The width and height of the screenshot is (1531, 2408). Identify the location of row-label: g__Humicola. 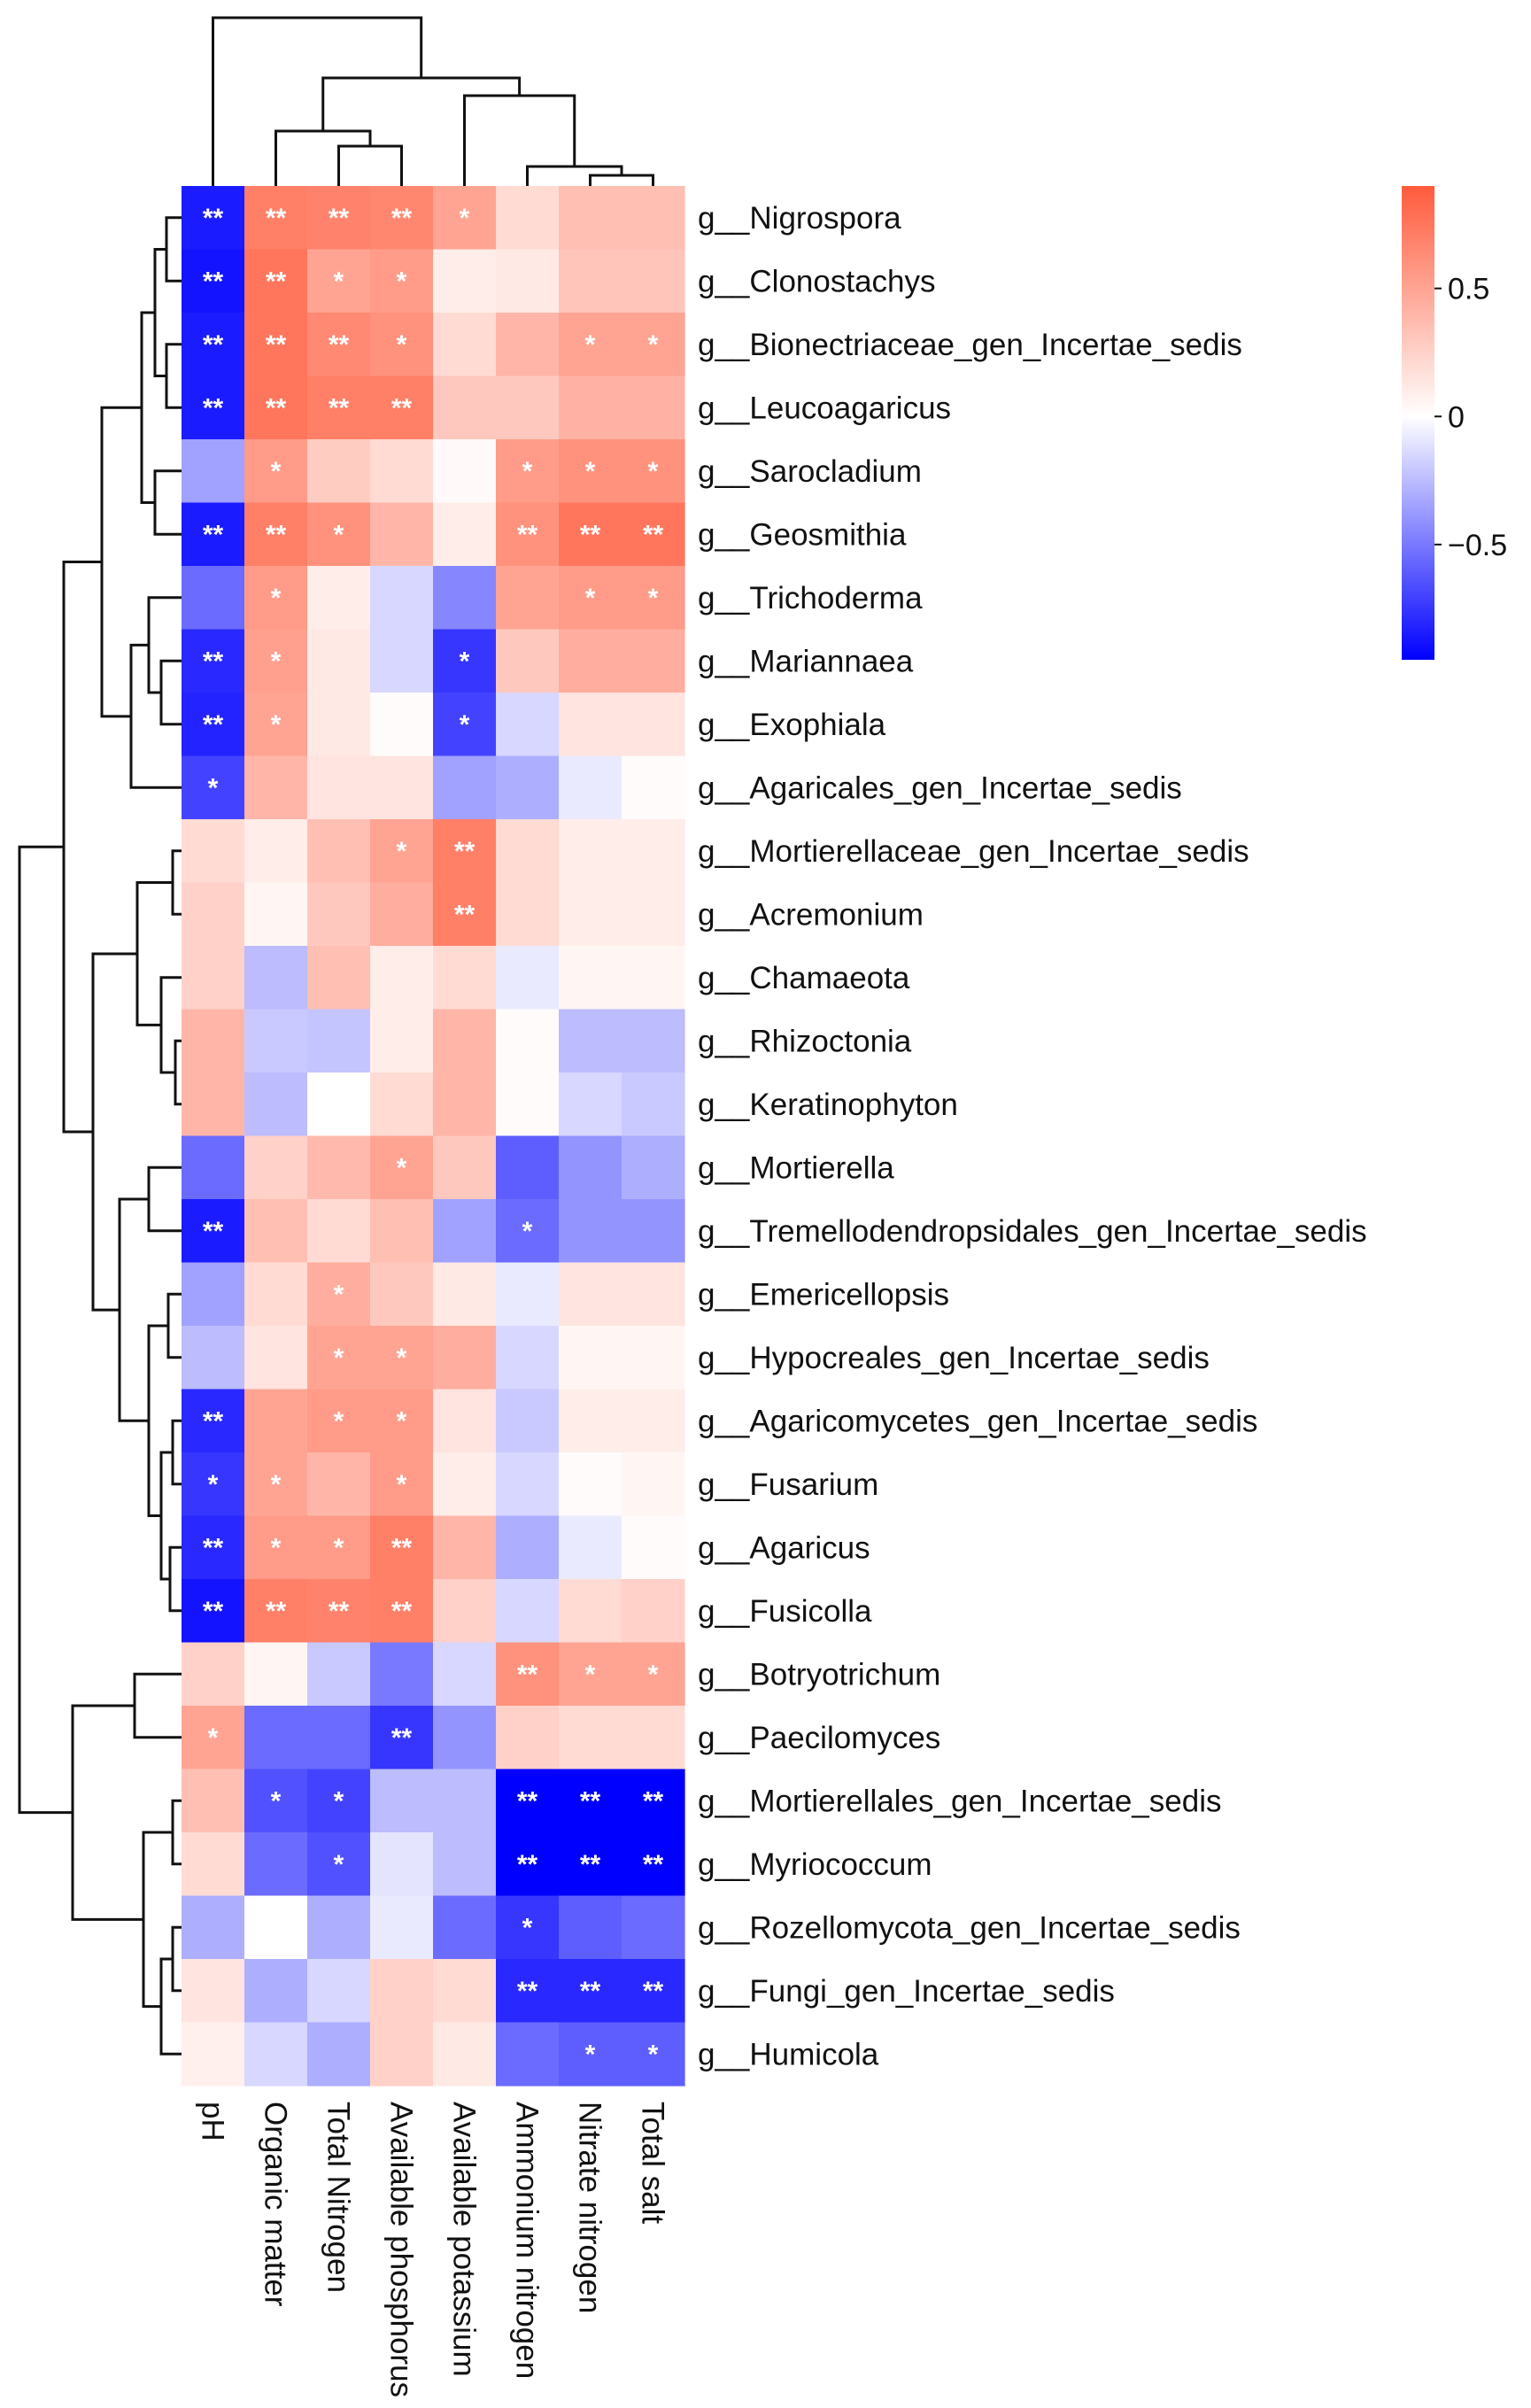
(789, 2054).